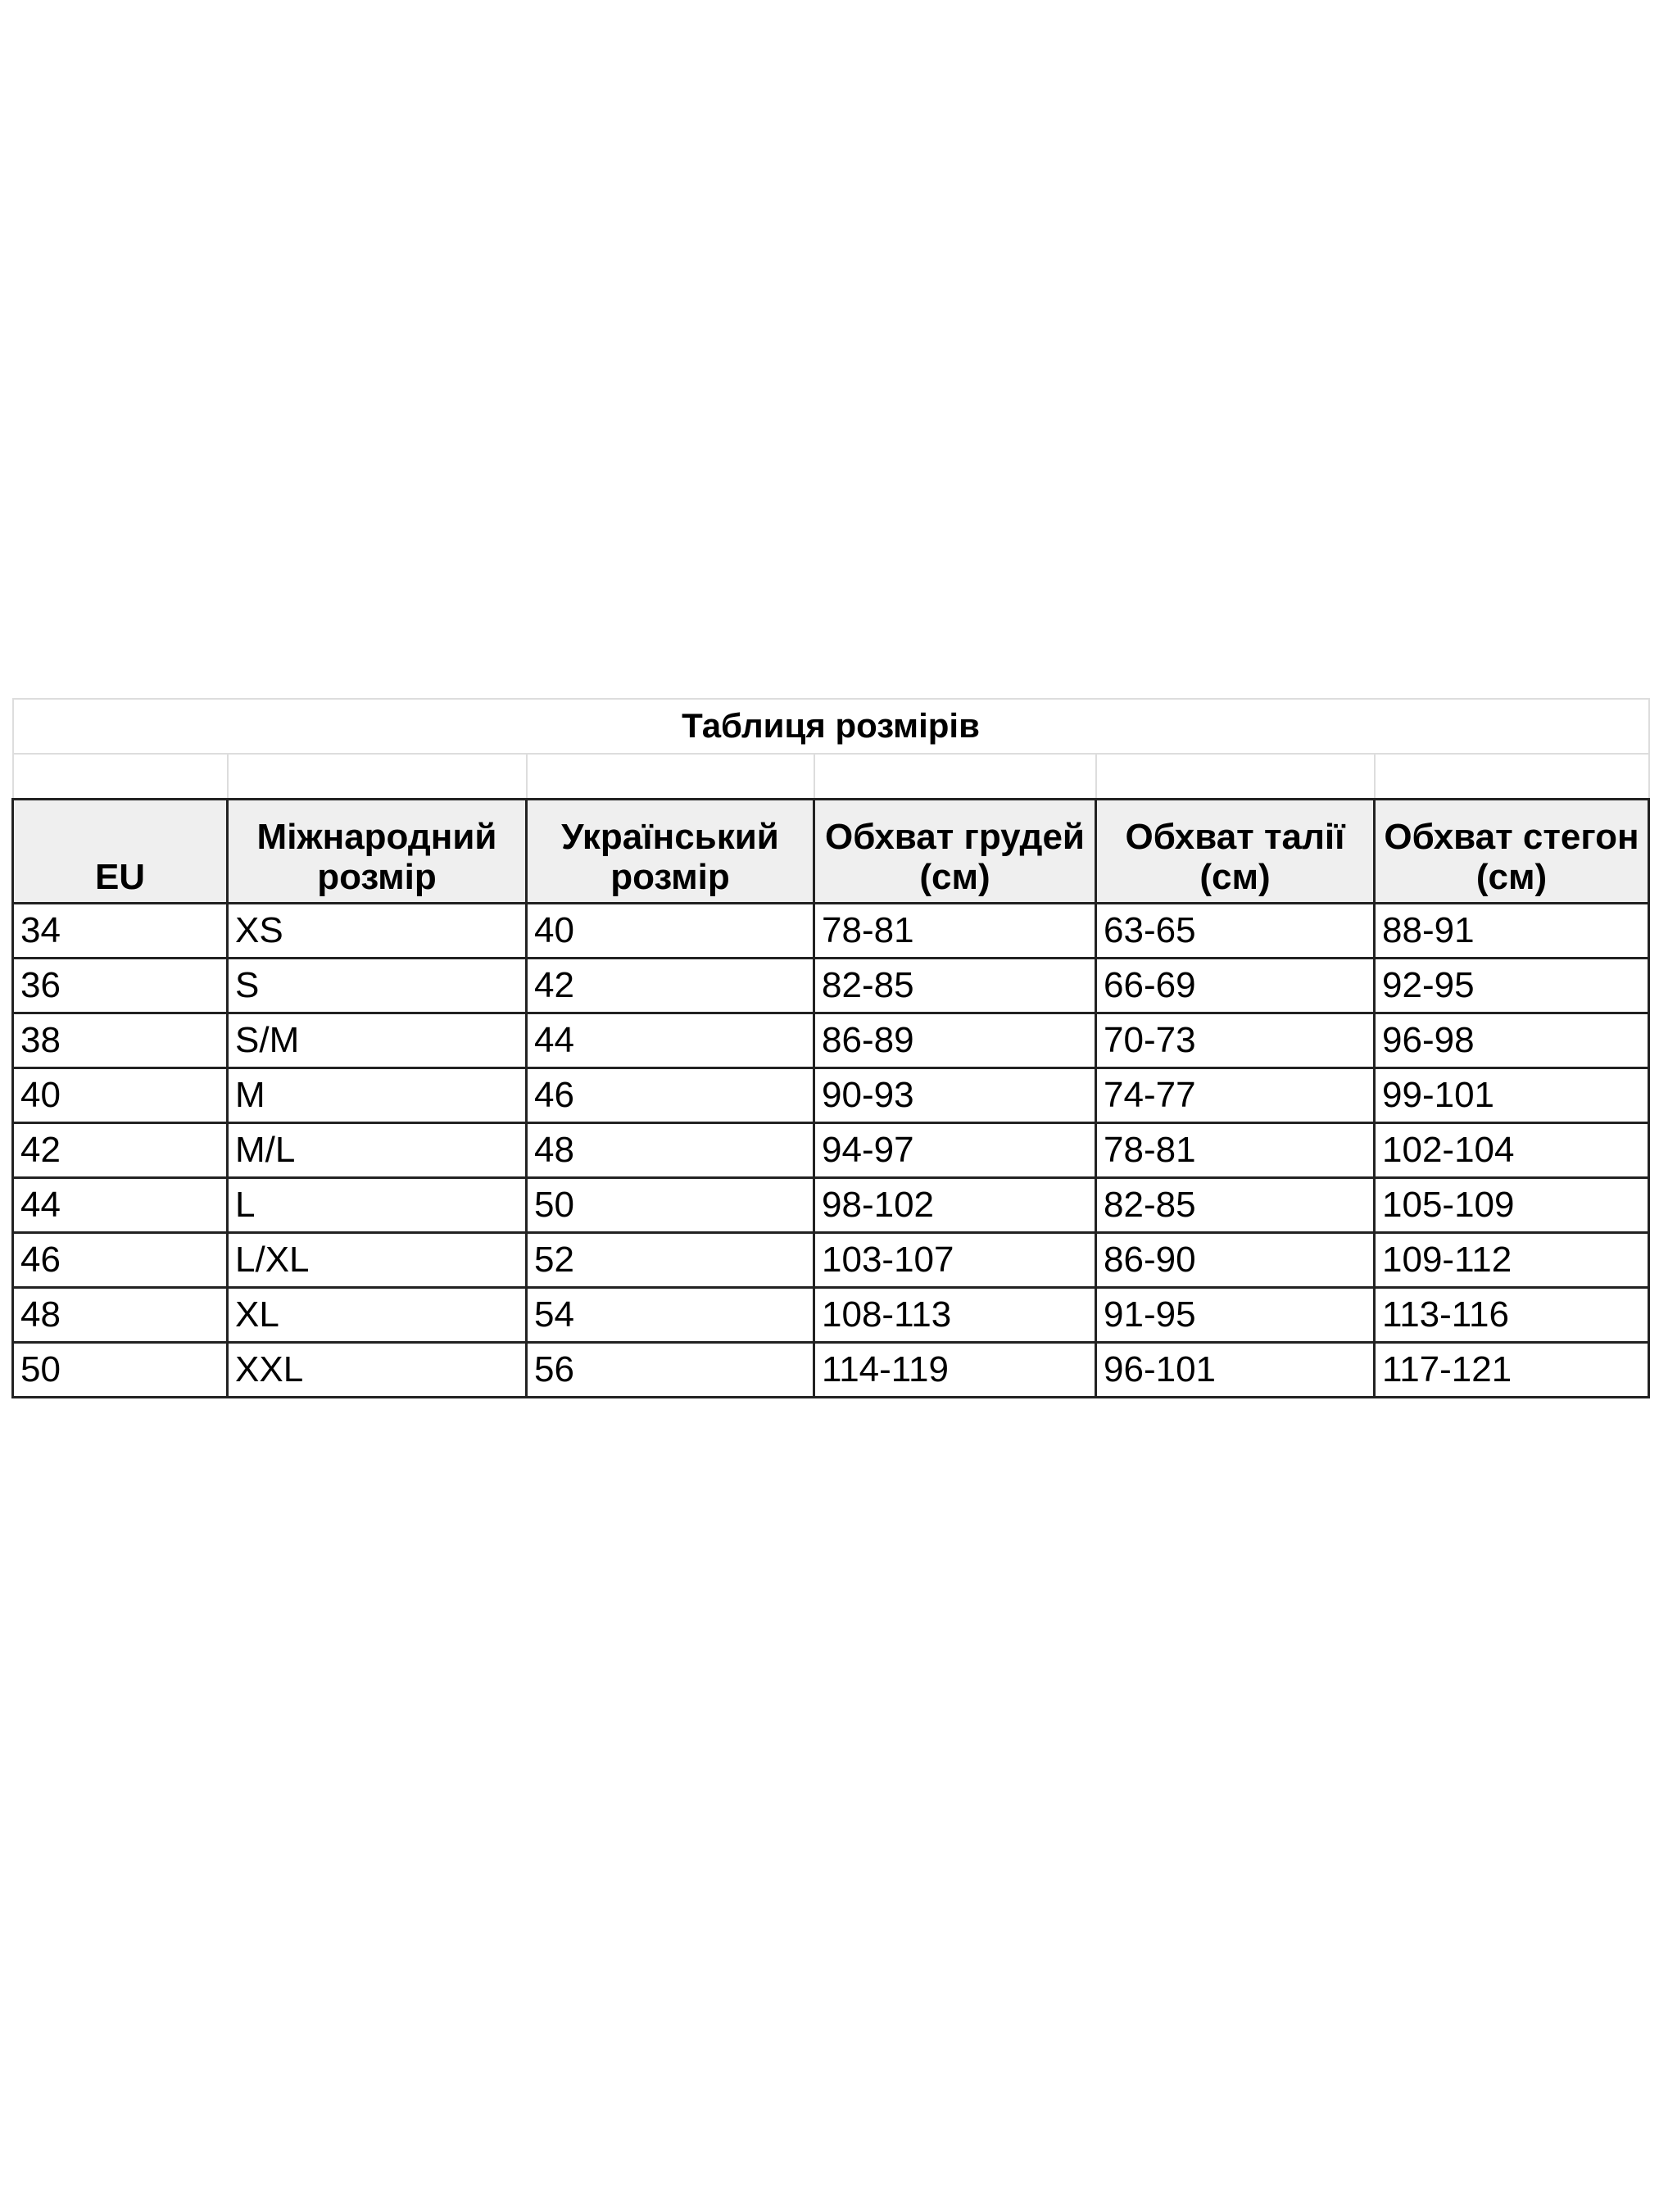 This screenshot has width=1659, height=2212. What do you see at coordinates (670, 1150) in the screenshot?
I see `cell-ukrainian: 48` at bounding box center [670, 1150].